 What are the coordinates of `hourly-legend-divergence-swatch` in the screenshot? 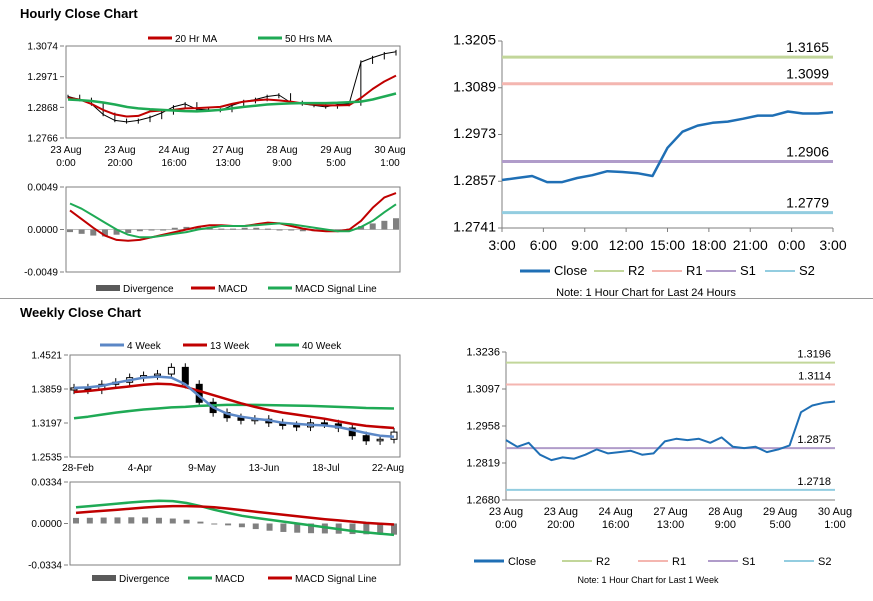 It's located at (108, 288).